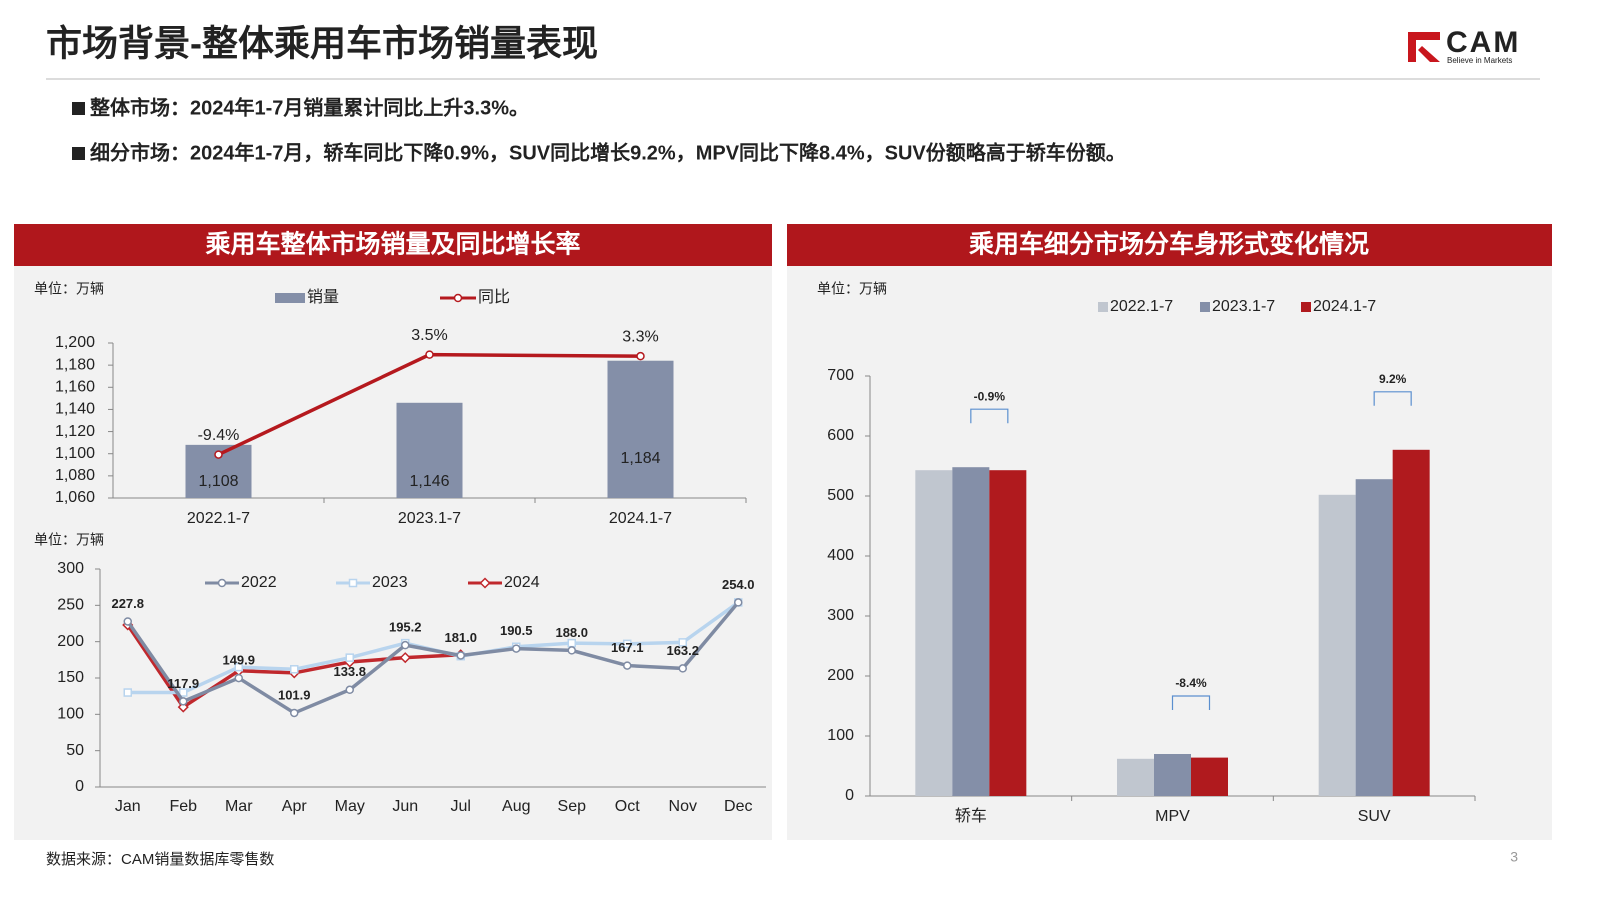 The image size is (1600, 900). I want to click on yoy-bracket, so click(1191, 702).